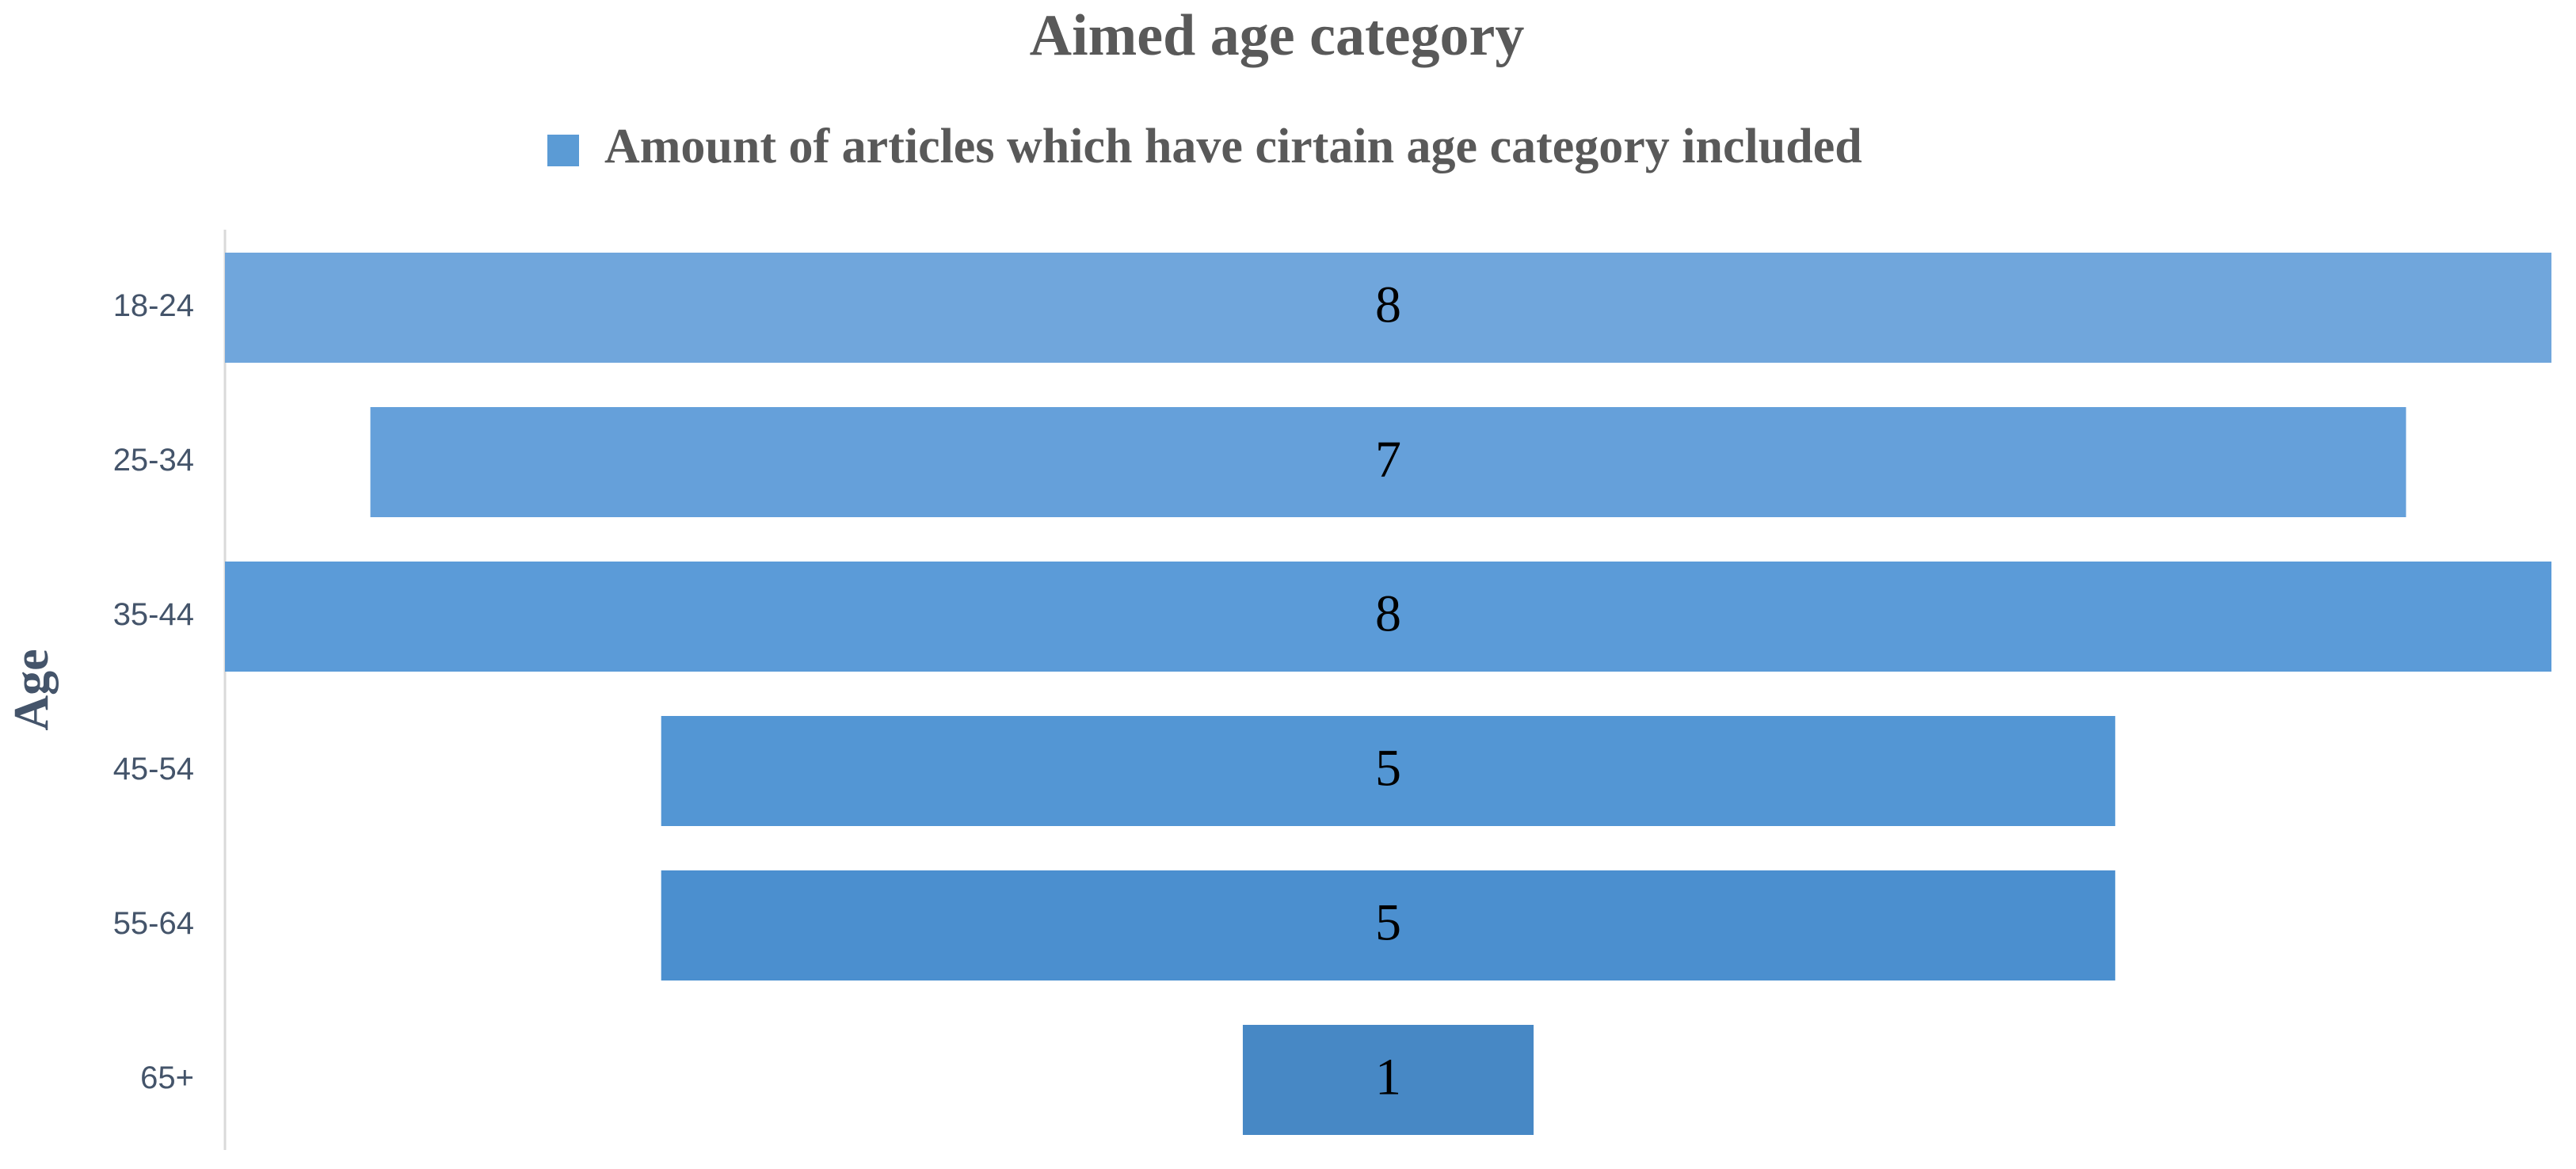 The width and height of the screenshot is (2576, 1169). What do you see at coordinates (154, 614) in the screenshot?
I see `y-tick-label: 35-44` at bounding box center [154, 614].